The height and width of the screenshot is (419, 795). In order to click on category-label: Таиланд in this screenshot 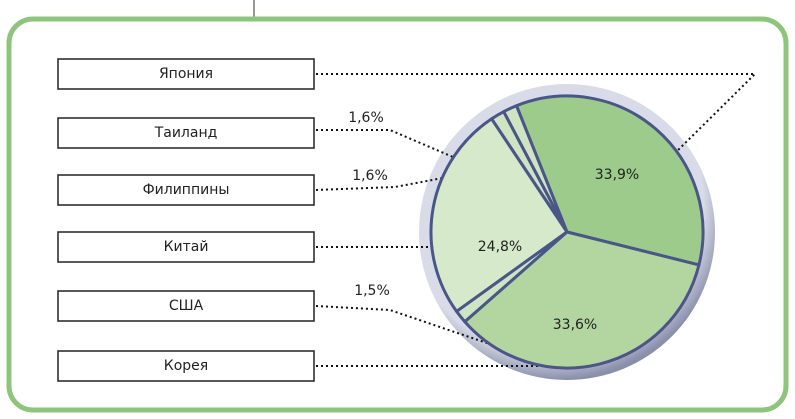, I will do `click(186, 133)`.